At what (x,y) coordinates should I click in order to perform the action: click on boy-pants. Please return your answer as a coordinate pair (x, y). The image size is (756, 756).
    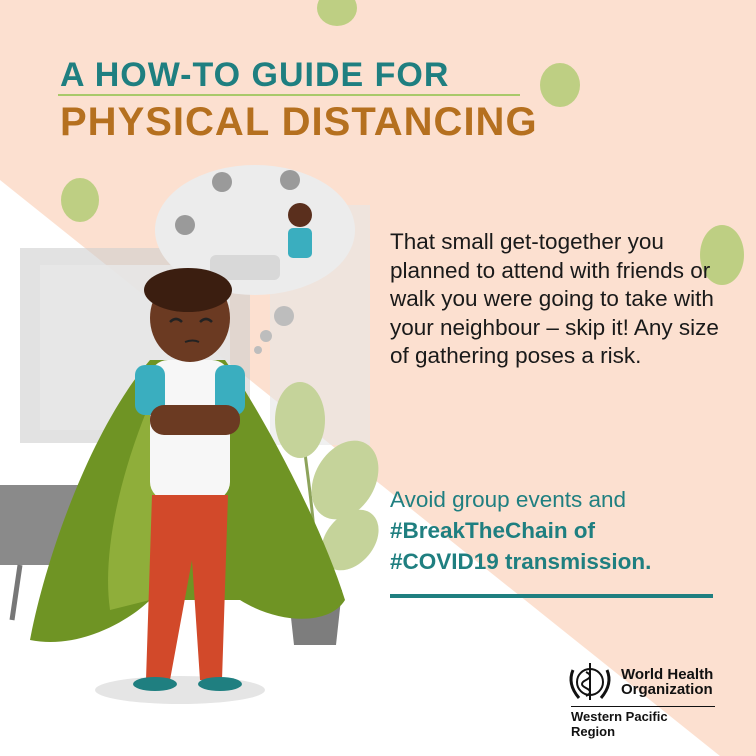
    Looking at the image, I should click on (187, 587).